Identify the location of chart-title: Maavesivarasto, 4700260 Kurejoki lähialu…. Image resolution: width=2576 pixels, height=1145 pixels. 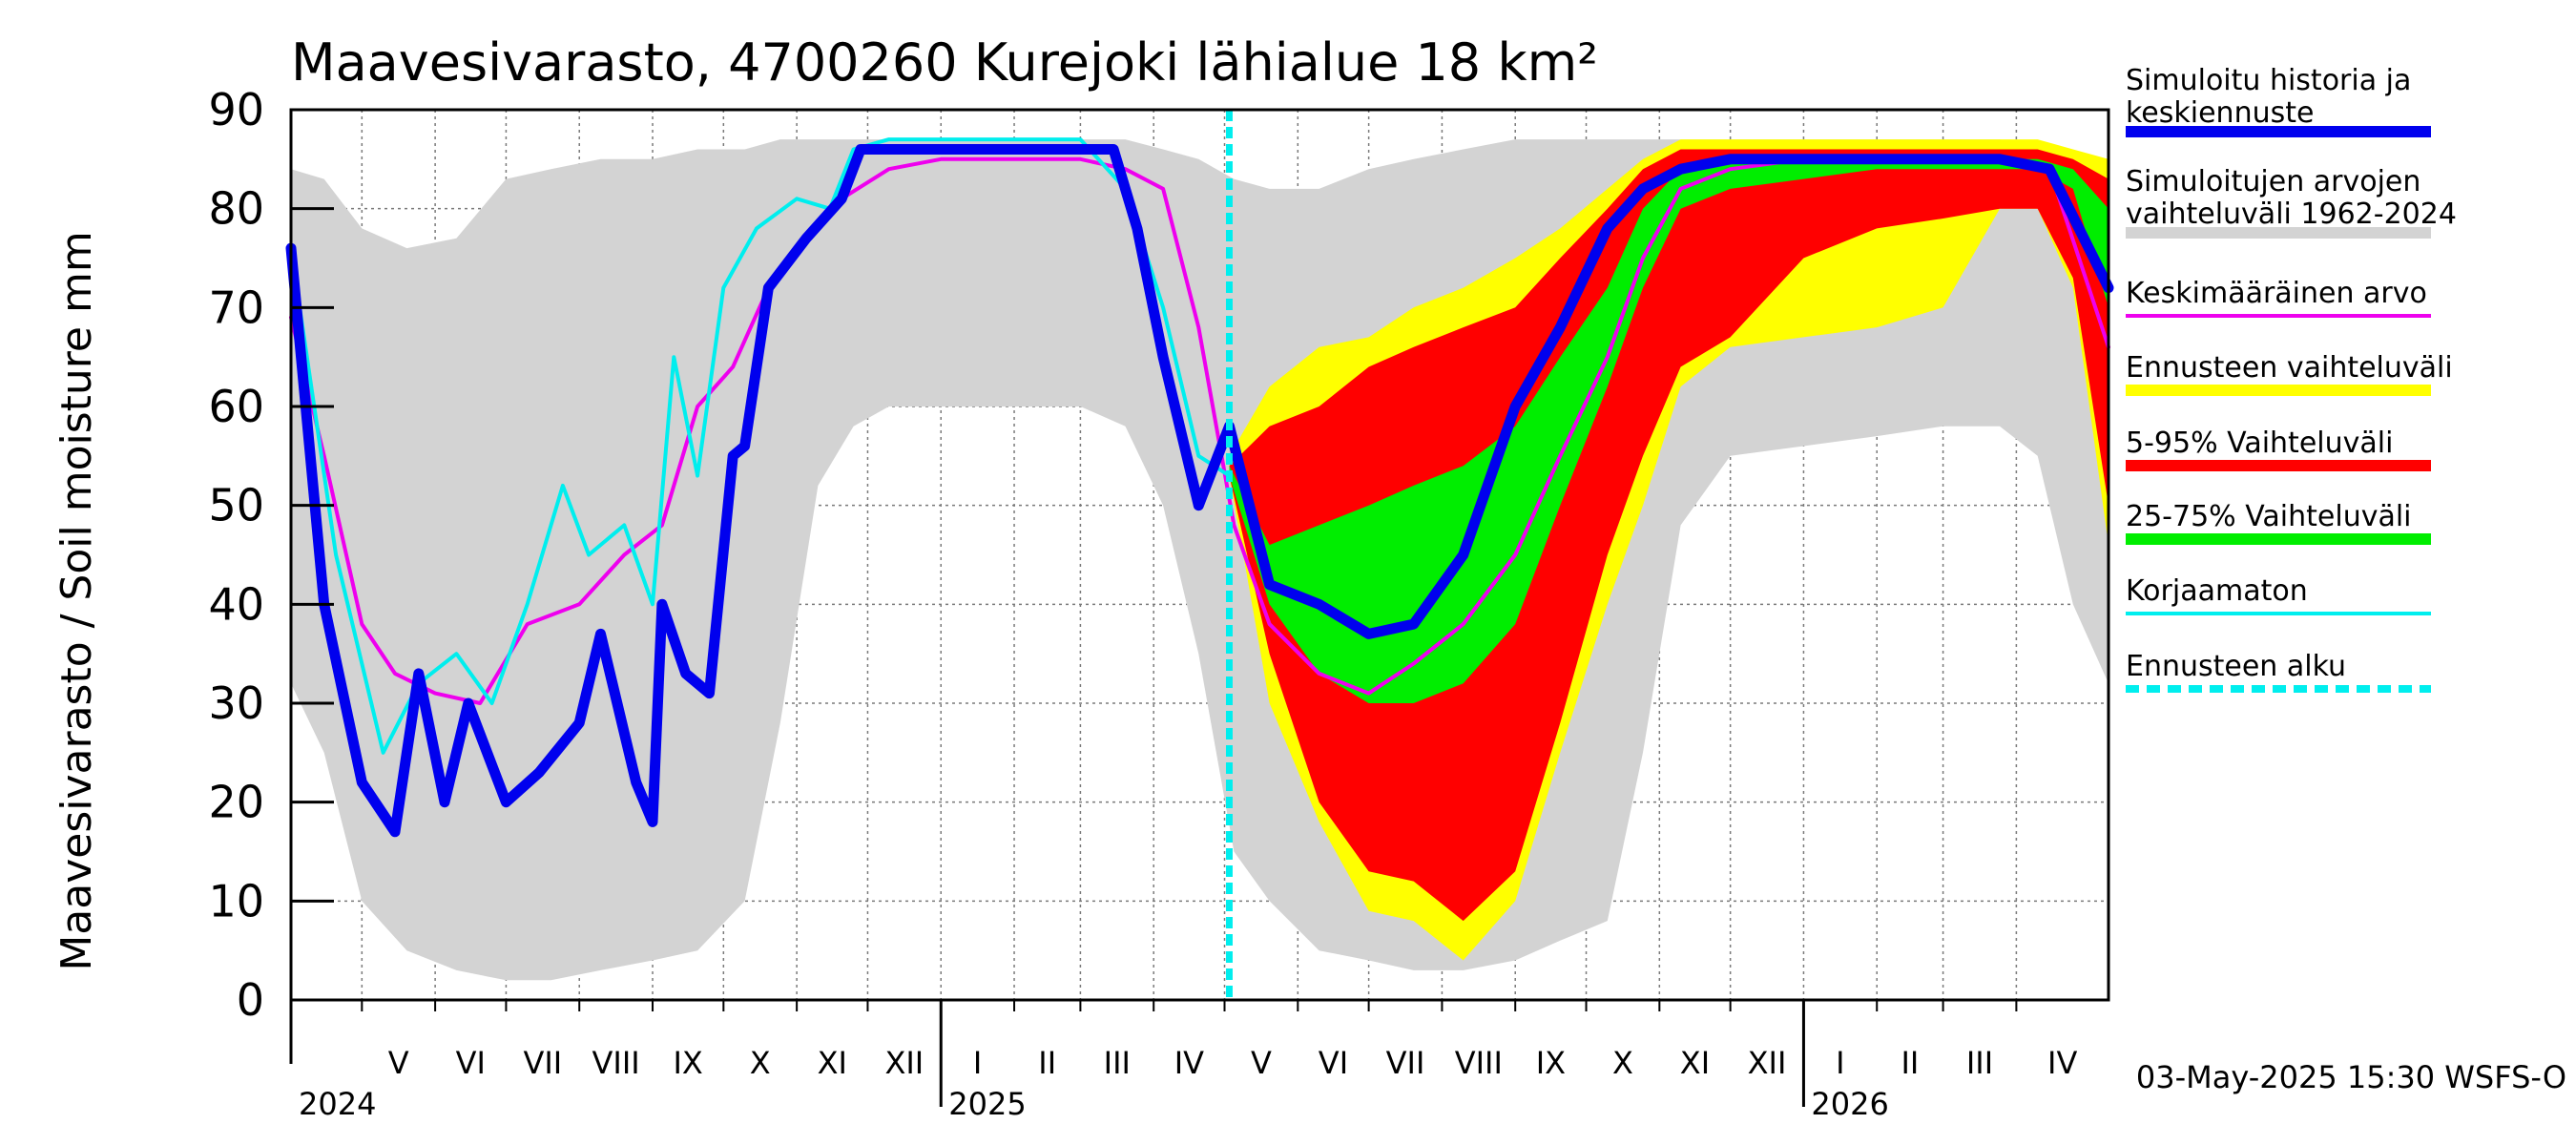
(944, 62).